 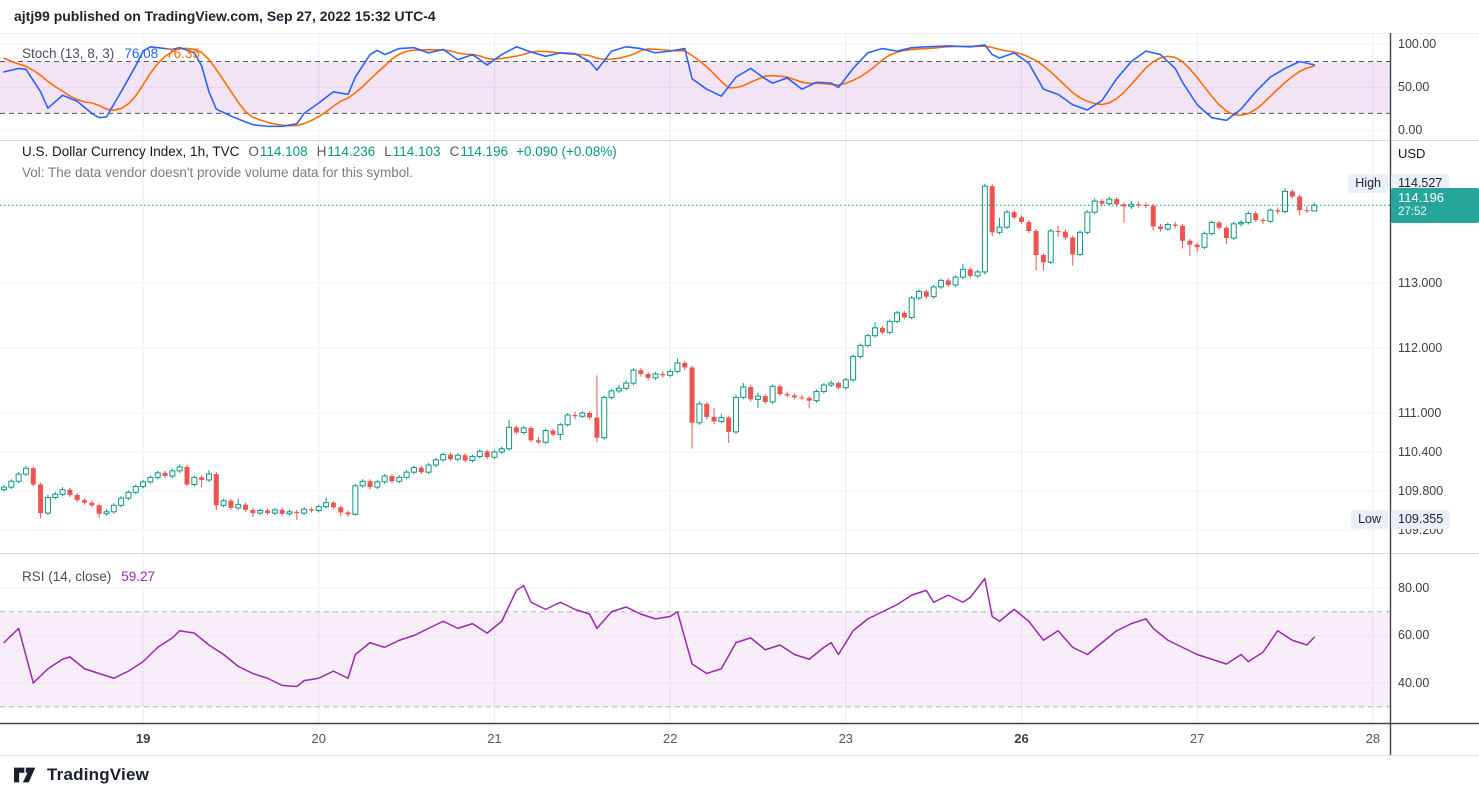 I want to click on time-axis-label: 21, so click(x=494, y=738).